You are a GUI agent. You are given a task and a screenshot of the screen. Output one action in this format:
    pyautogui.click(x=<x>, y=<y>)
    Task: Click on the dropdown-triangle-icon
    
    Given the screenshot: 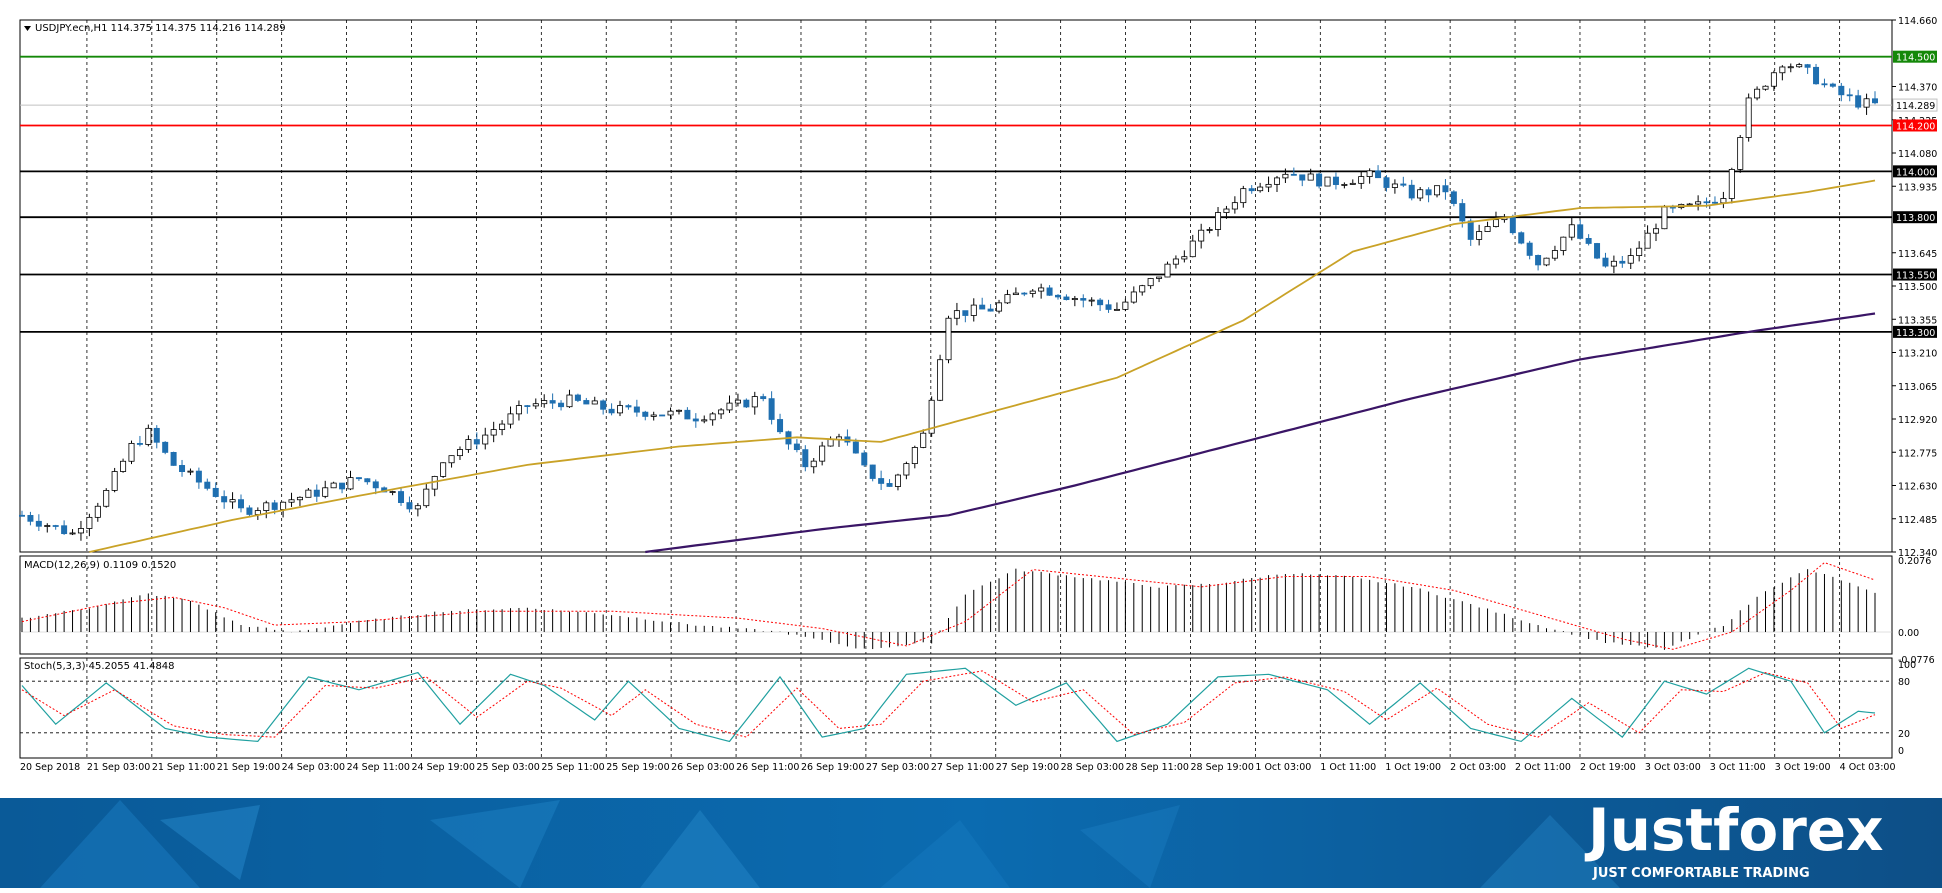 What is the action you would take?
    pyautogui.click(x=27, y=28)
    